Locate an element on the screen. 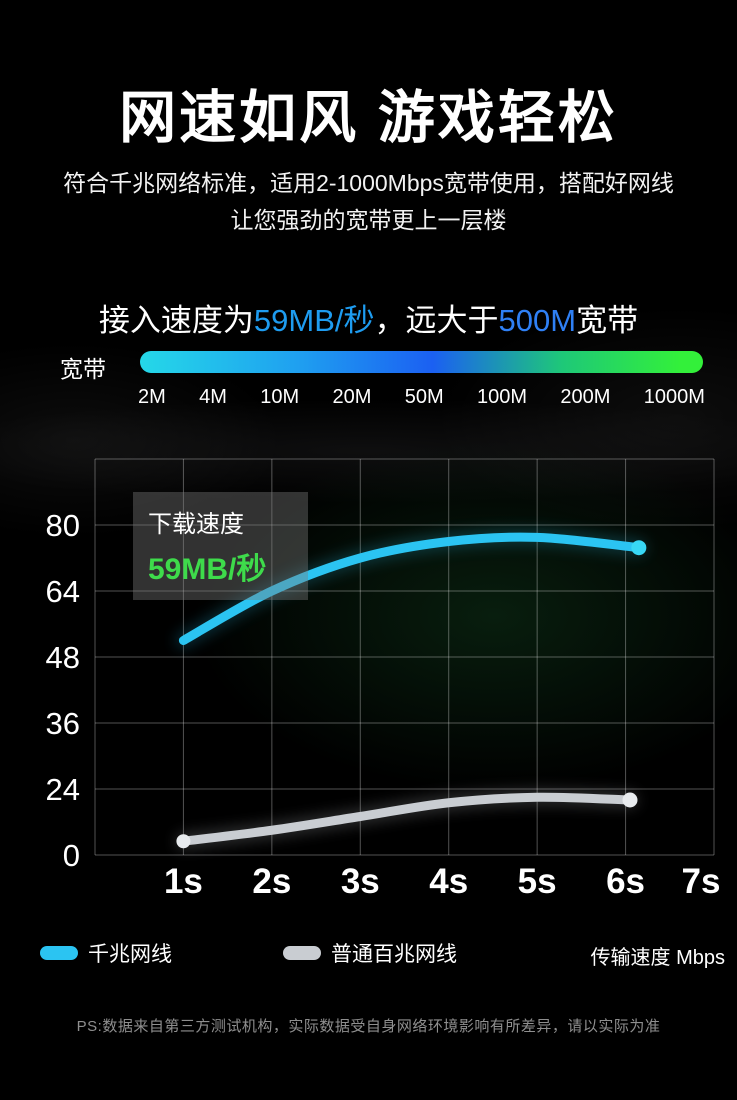  speed-headline-prefix: 接入速度为 is located at coordinates (176, 320).